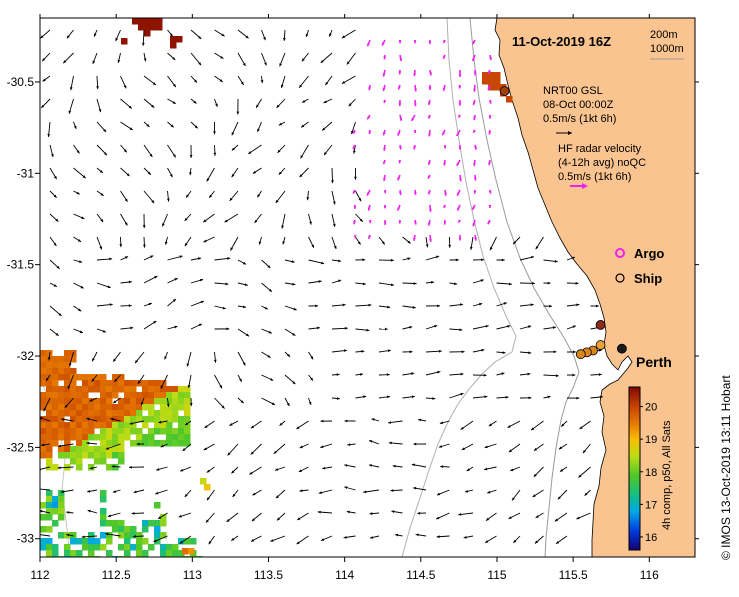  I want to click on colorbar-tick-label: 17, so click(651, 505).